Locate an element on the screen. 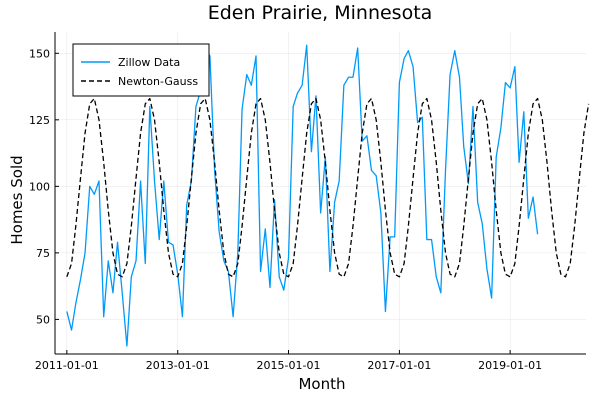 This screenshot has height=400, width=600. y-tick-label: 75 is located at coordinates (43, 253).